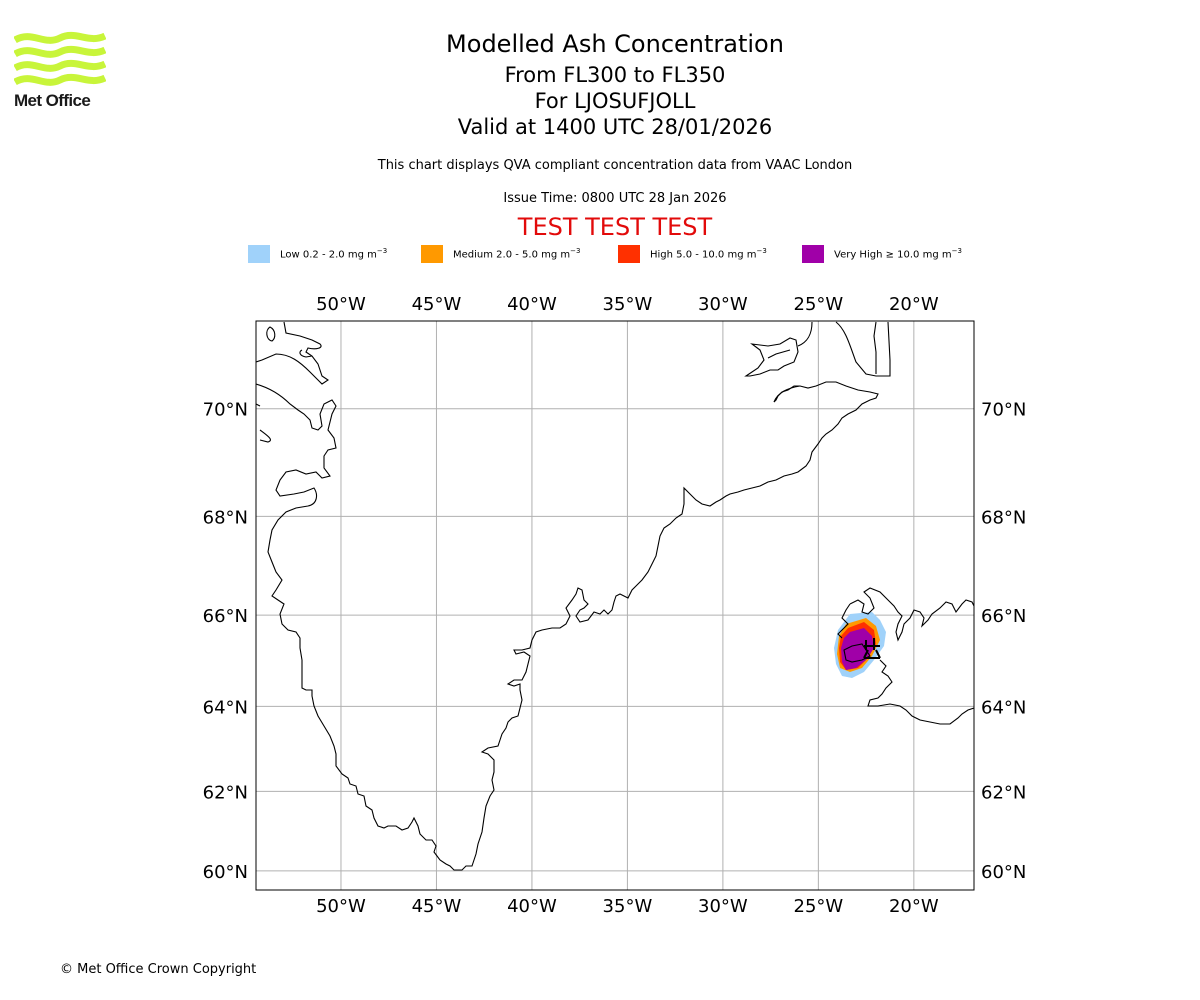 This screenshot has height=1000, width=1200. Describe the element at coordinates (158, 969) in the screenshot. I see `copyright: © Met Office Crown Copyright` at that location.